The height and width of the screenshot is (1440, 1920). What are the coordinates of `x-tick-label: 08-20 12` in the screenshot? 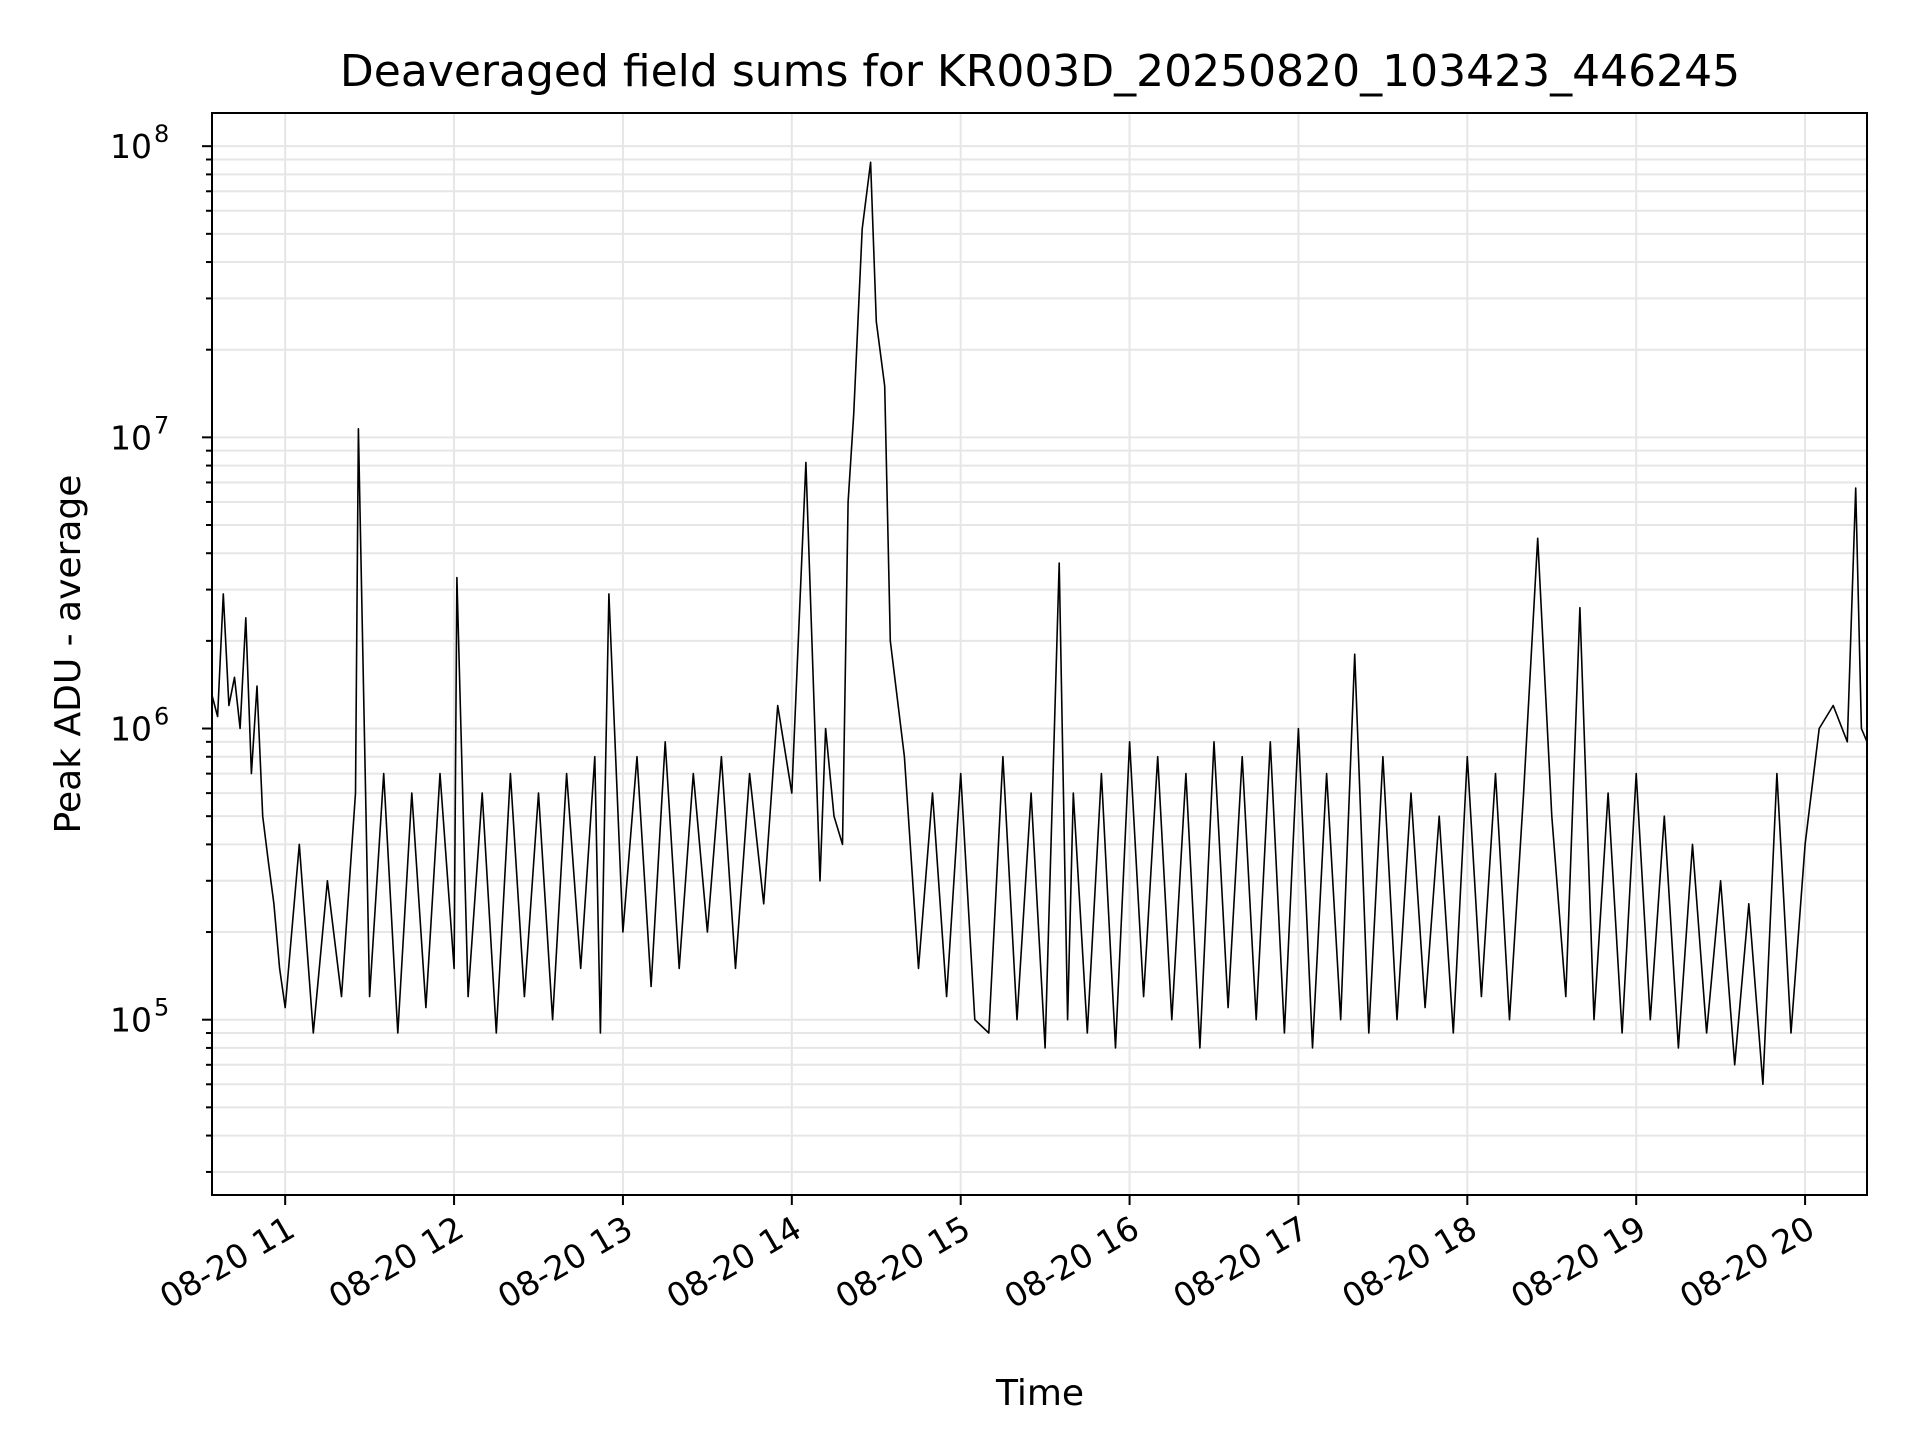 It's located at (396, 1262).